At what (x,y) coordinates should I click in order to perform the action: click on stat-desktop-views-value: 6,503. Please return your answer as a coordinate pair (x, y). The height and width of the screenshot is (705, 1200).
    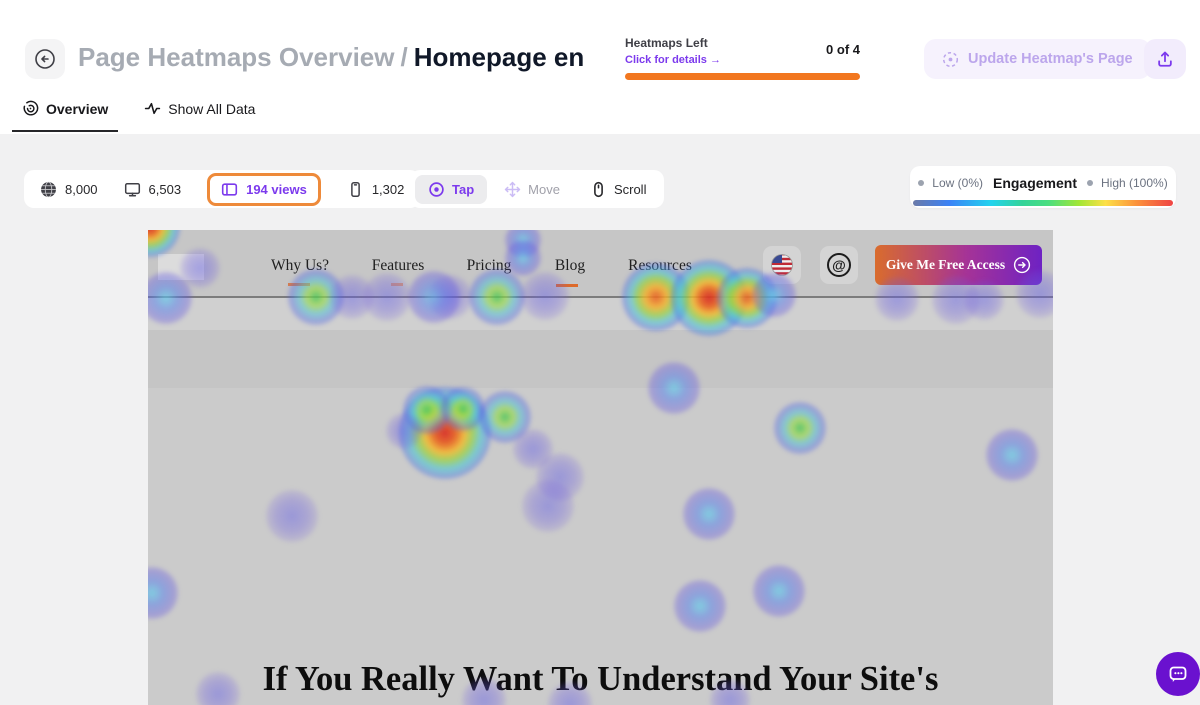
    Looking at the image, I should click on (165, 189).